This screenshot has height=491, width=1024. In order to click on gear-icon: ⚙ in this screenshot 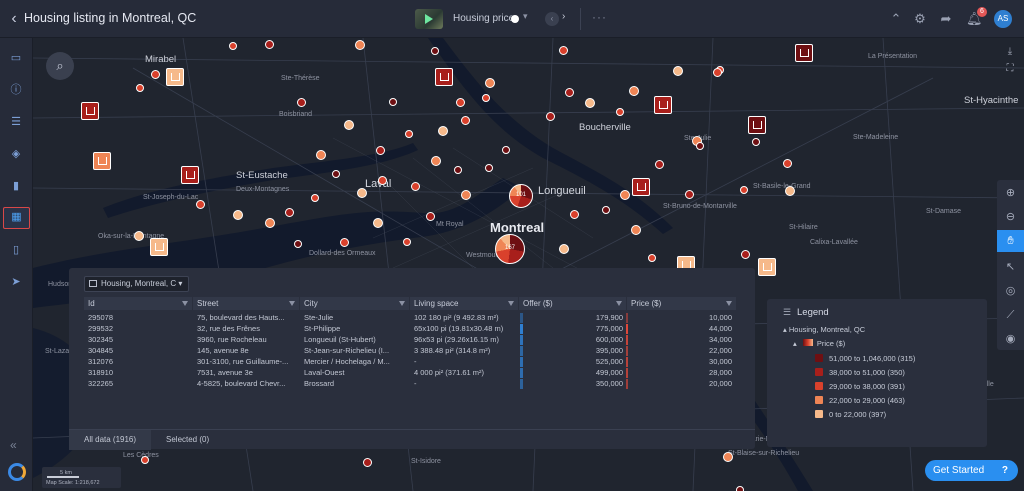, I will do `click(920, 18)`.